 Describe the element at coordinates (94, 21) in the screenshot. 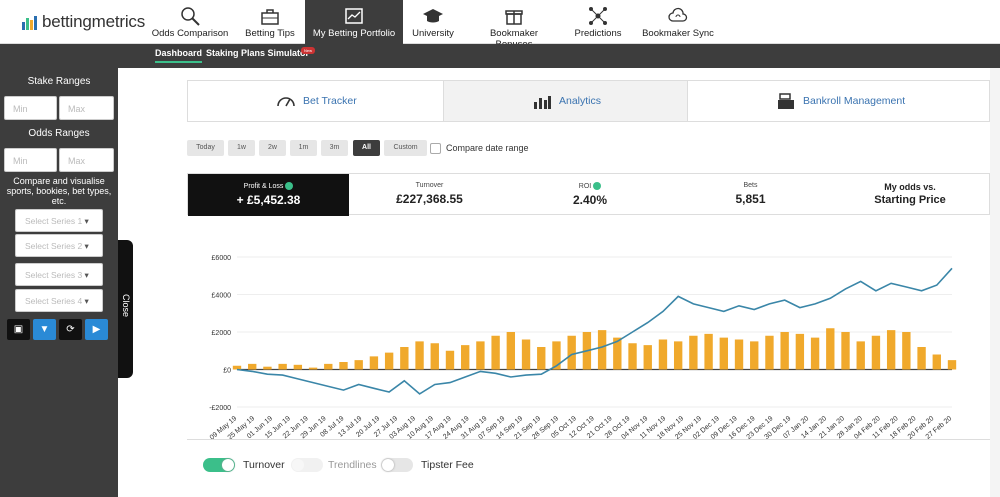

I see `brand-name: bettingmetrics` at that location.